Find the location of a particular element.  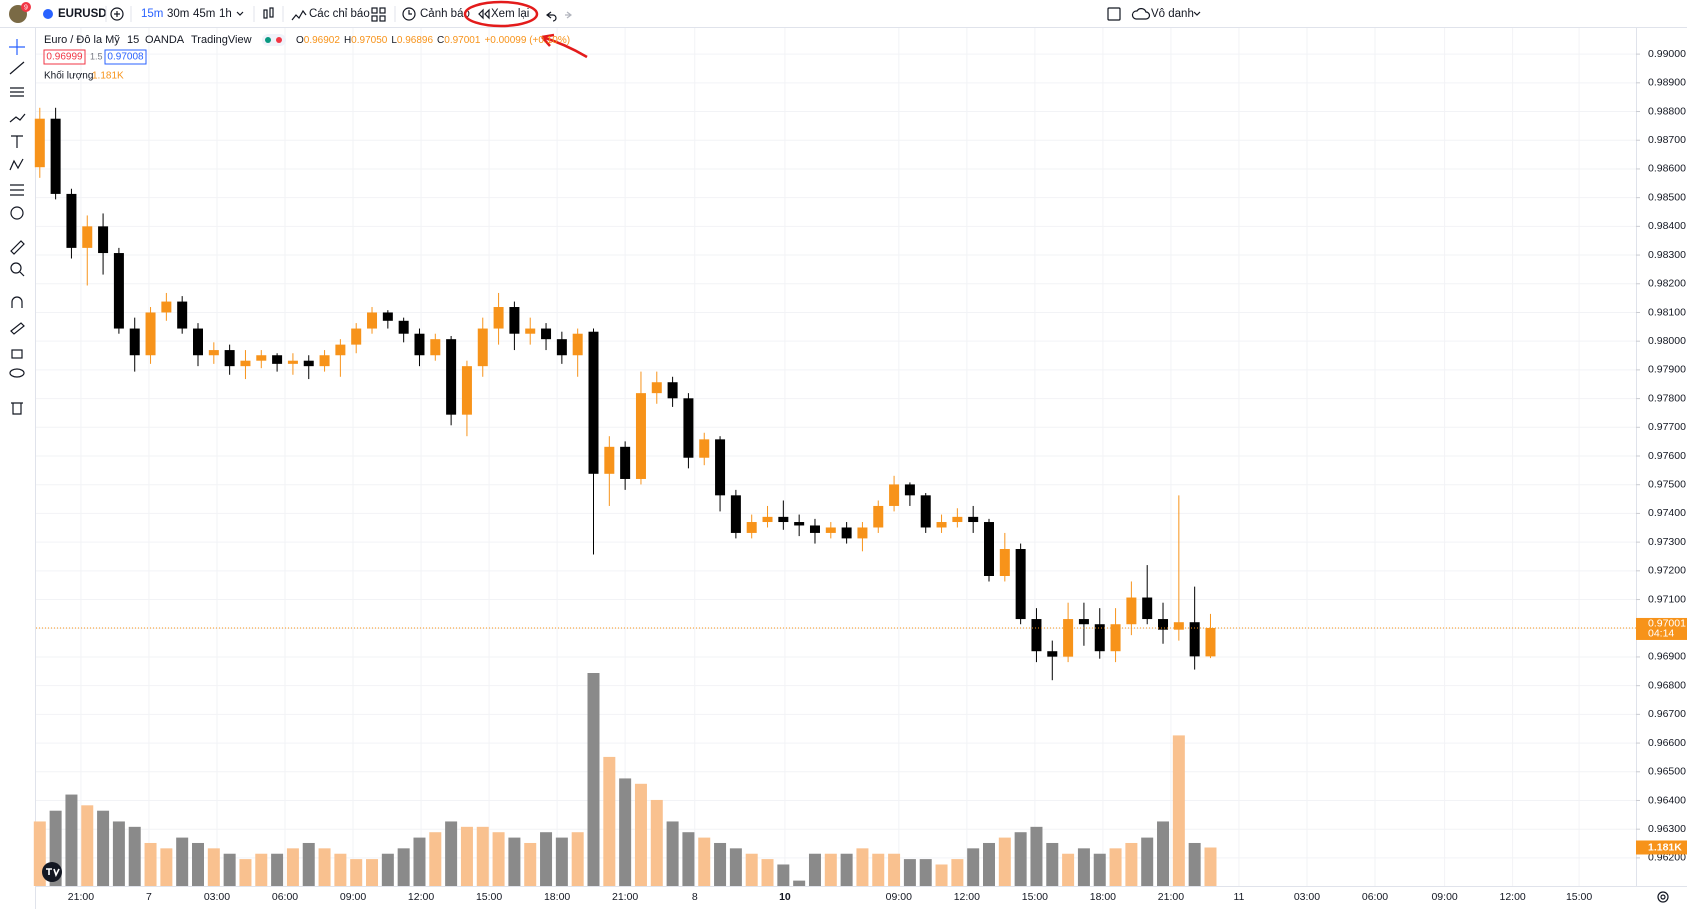

ohlc-label: O is located at coordinates (300, 40).